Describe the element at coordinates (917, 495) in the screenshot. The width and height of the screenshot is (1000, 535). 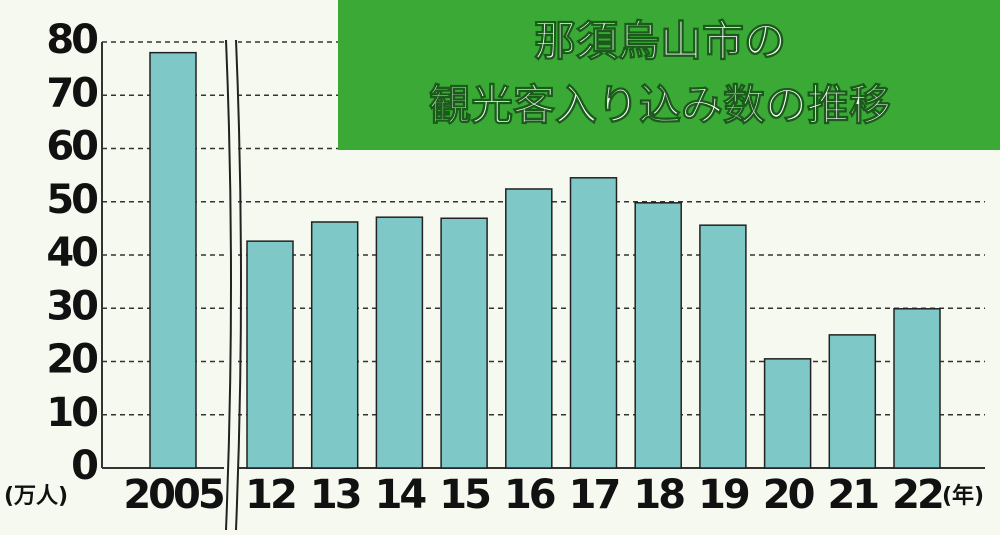
I see `x-tick-label: 22` at that location.